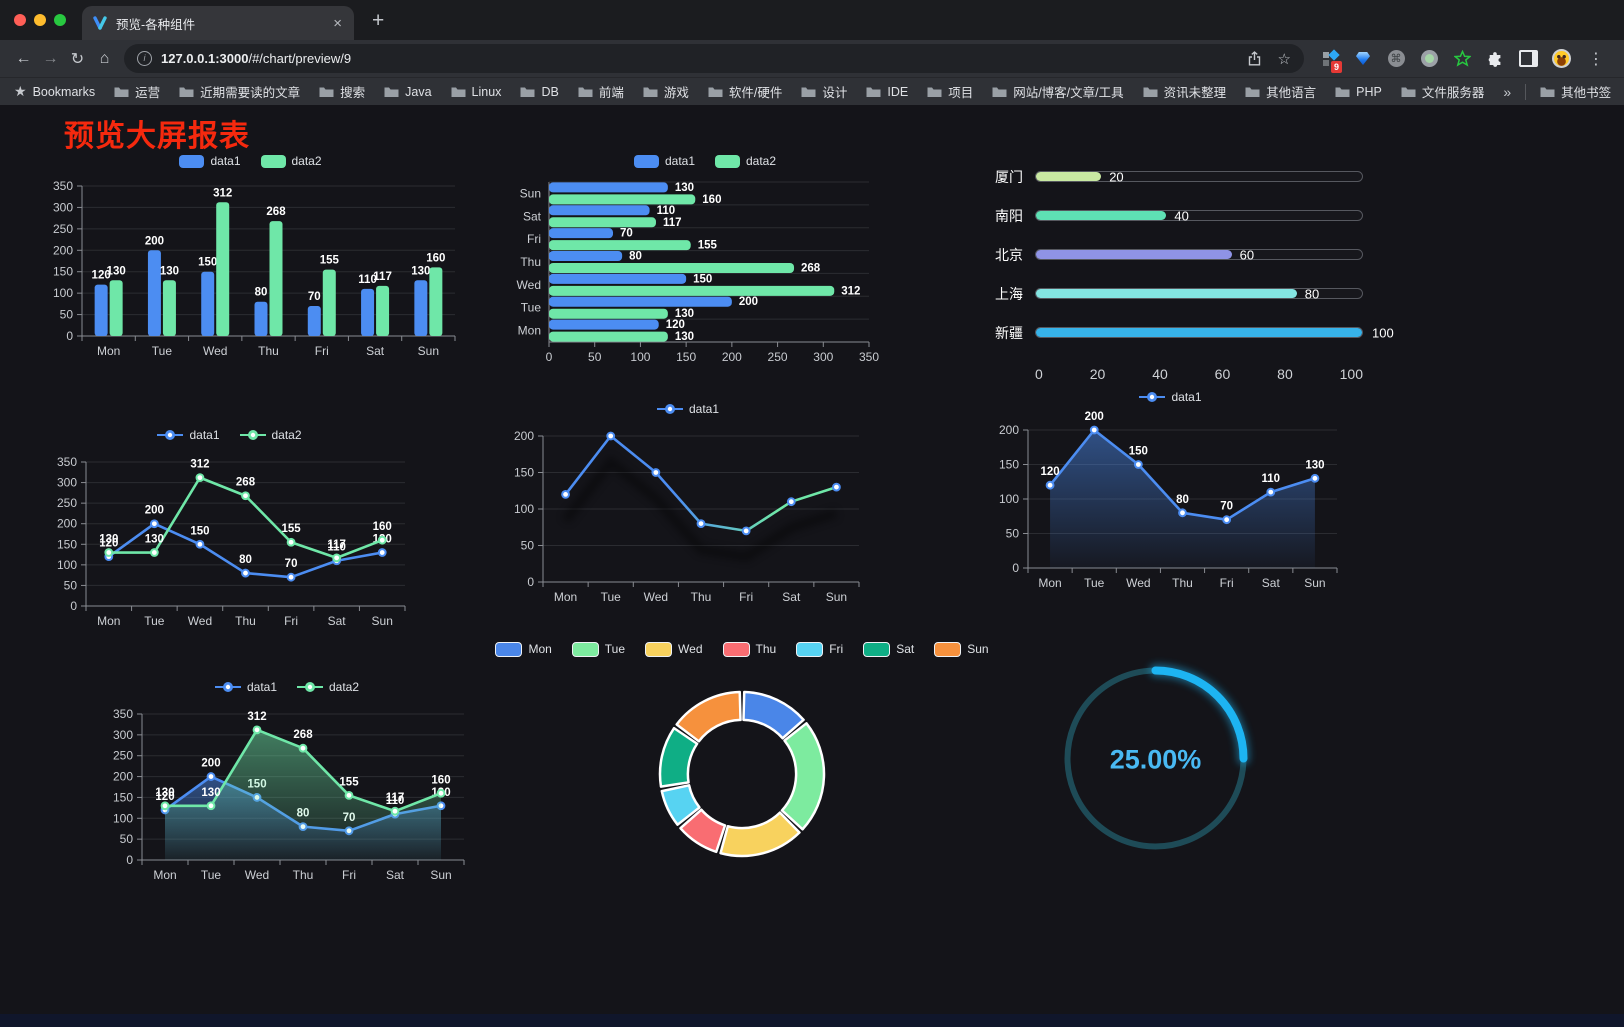 The image size is (1624, 1027). I want to click on bookmark-folder: 前端, so click(601, 91).